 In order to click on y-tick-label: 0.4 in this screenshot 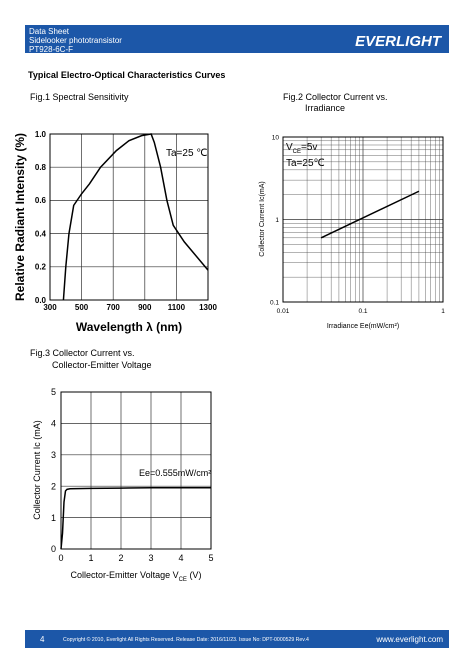, I will do `click(41, 233)`.